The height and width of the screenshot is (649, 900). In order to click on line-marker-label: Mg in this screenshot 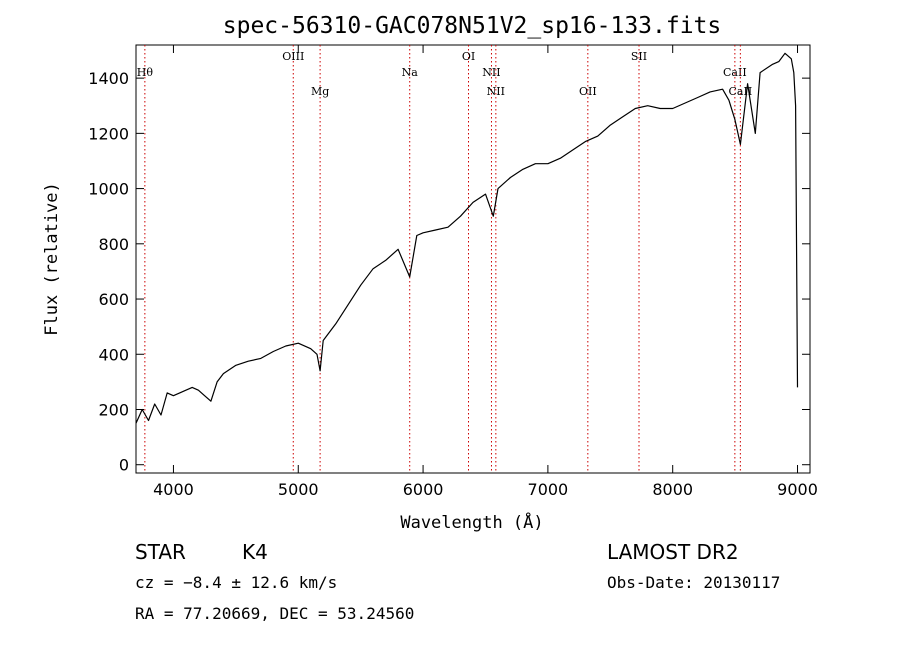, I will do `click(320, 91)`.